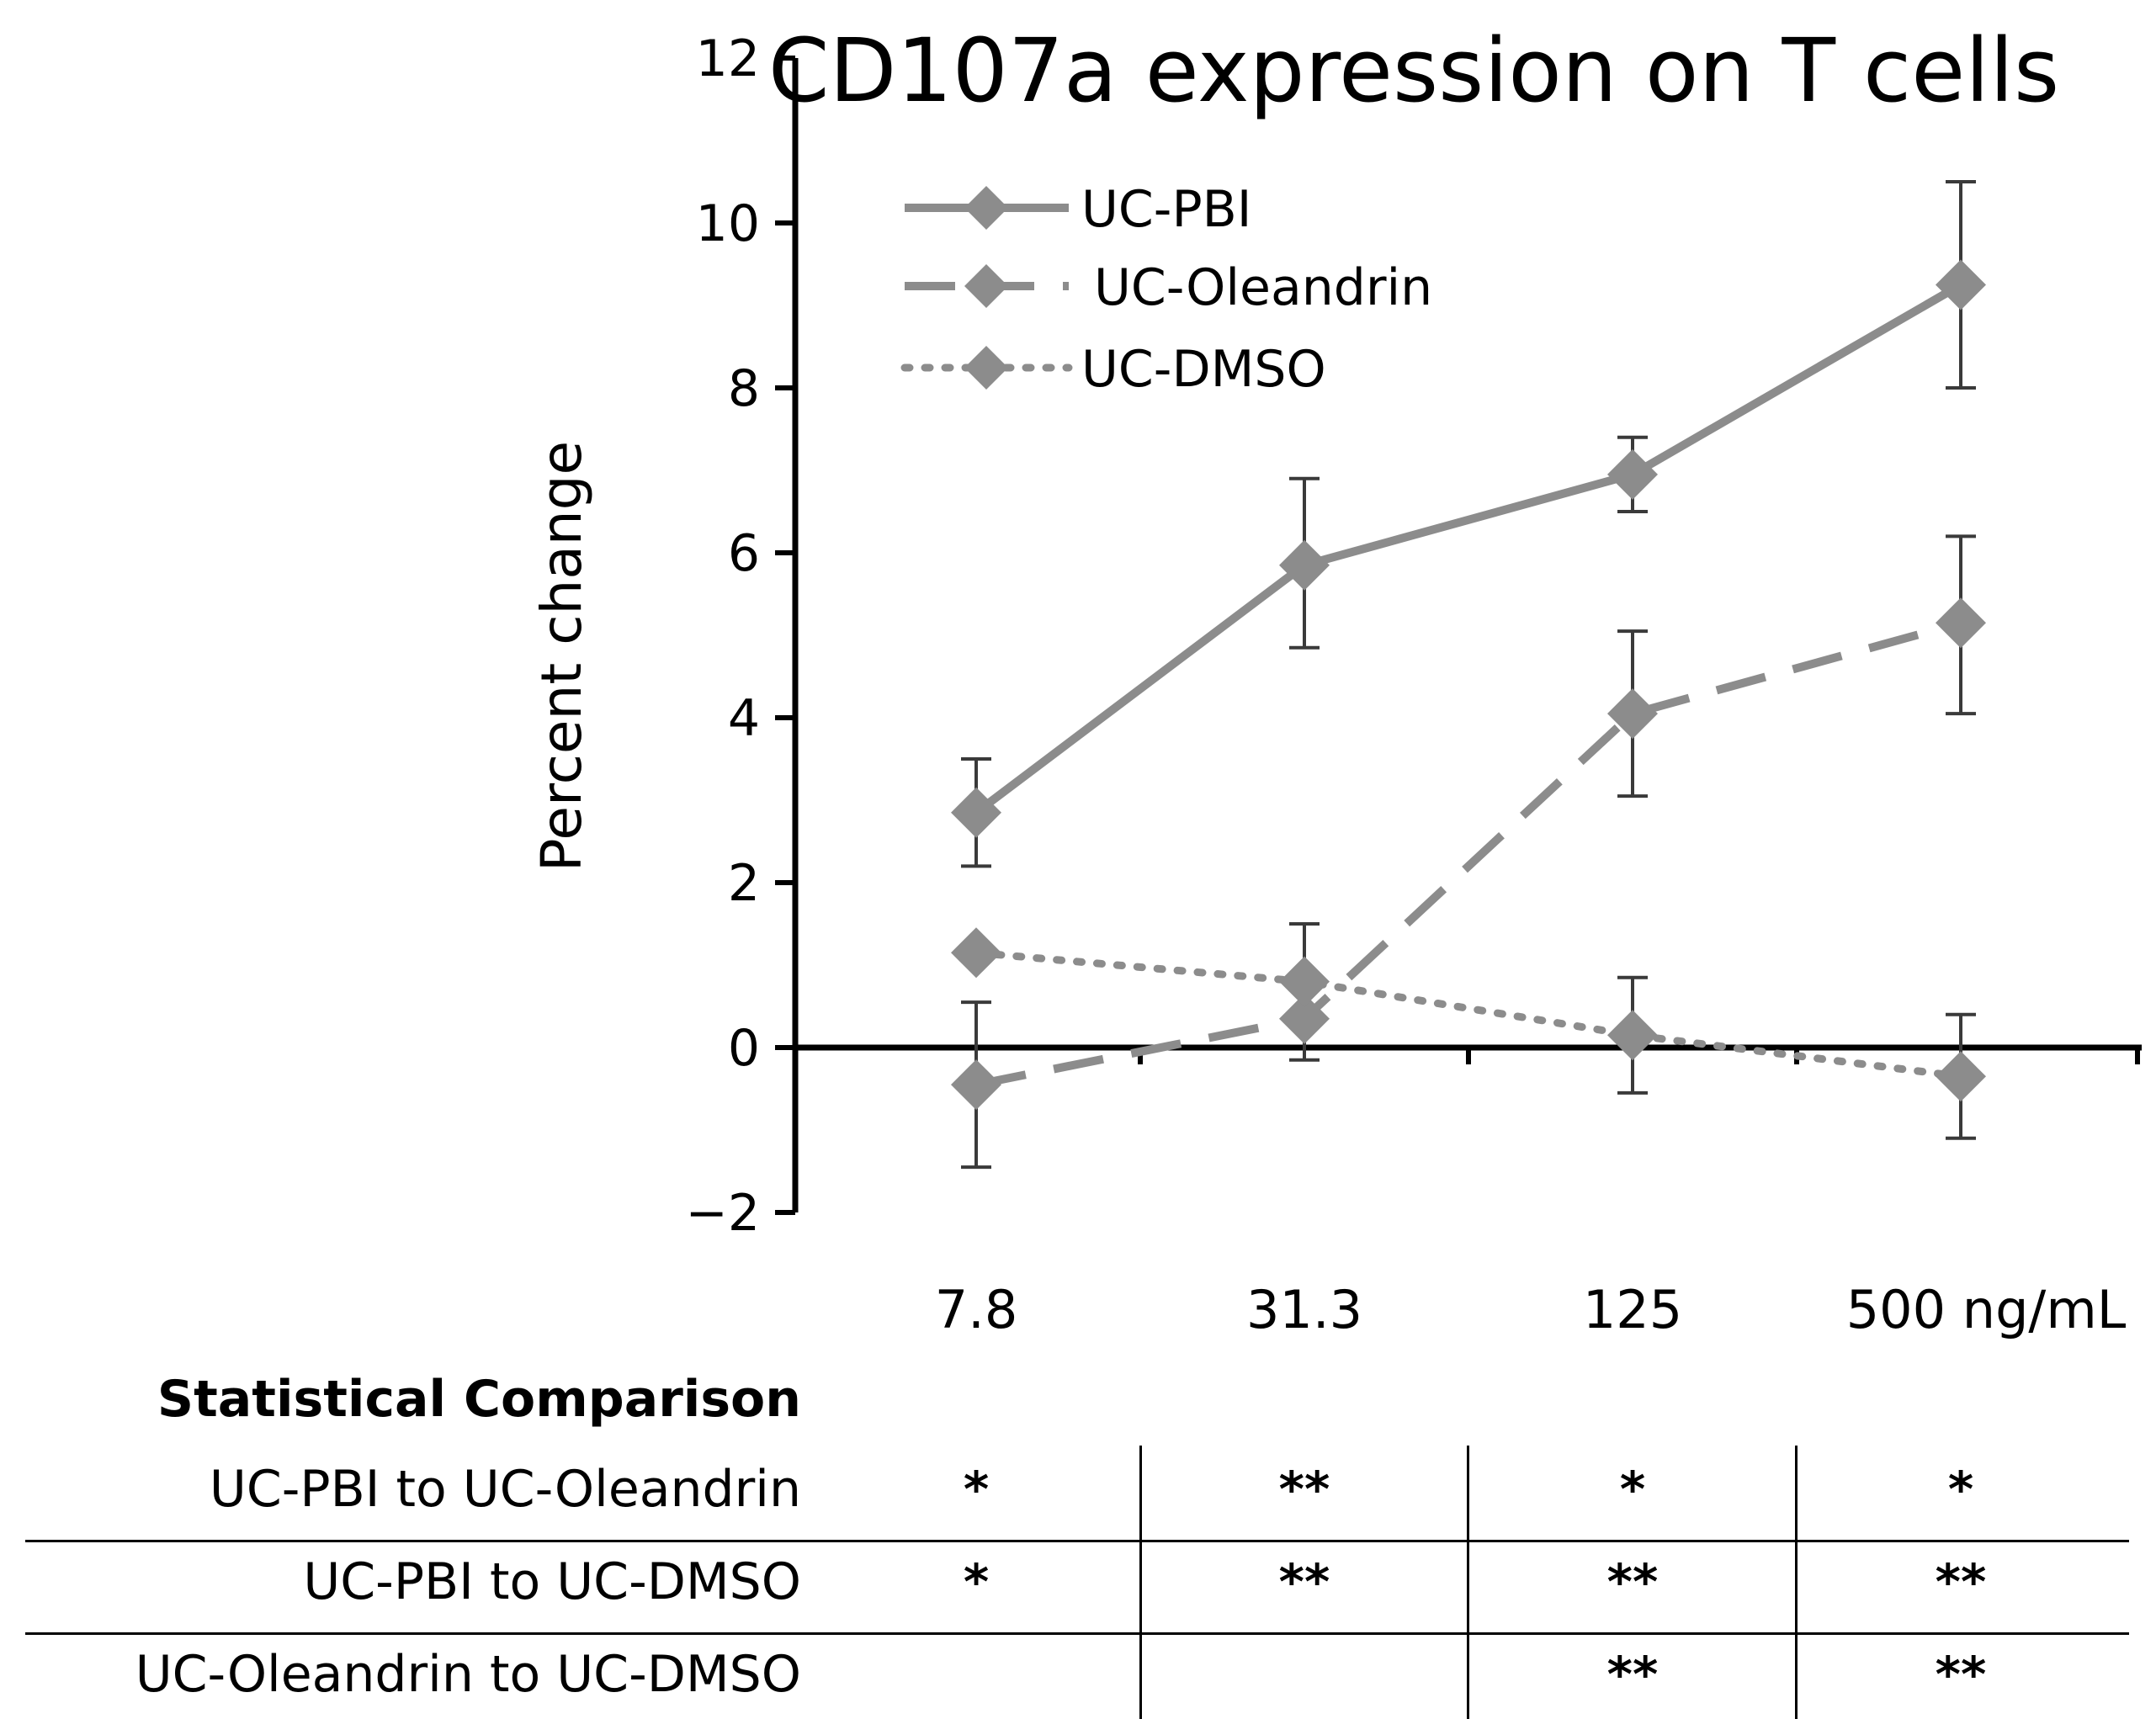 This screenshot has width=2156, height=1719. Describe the element at coordinates (552, 1581) in the screenshot. I see `stat-row-label: UC-PBI to UC-DMSO` at that location.